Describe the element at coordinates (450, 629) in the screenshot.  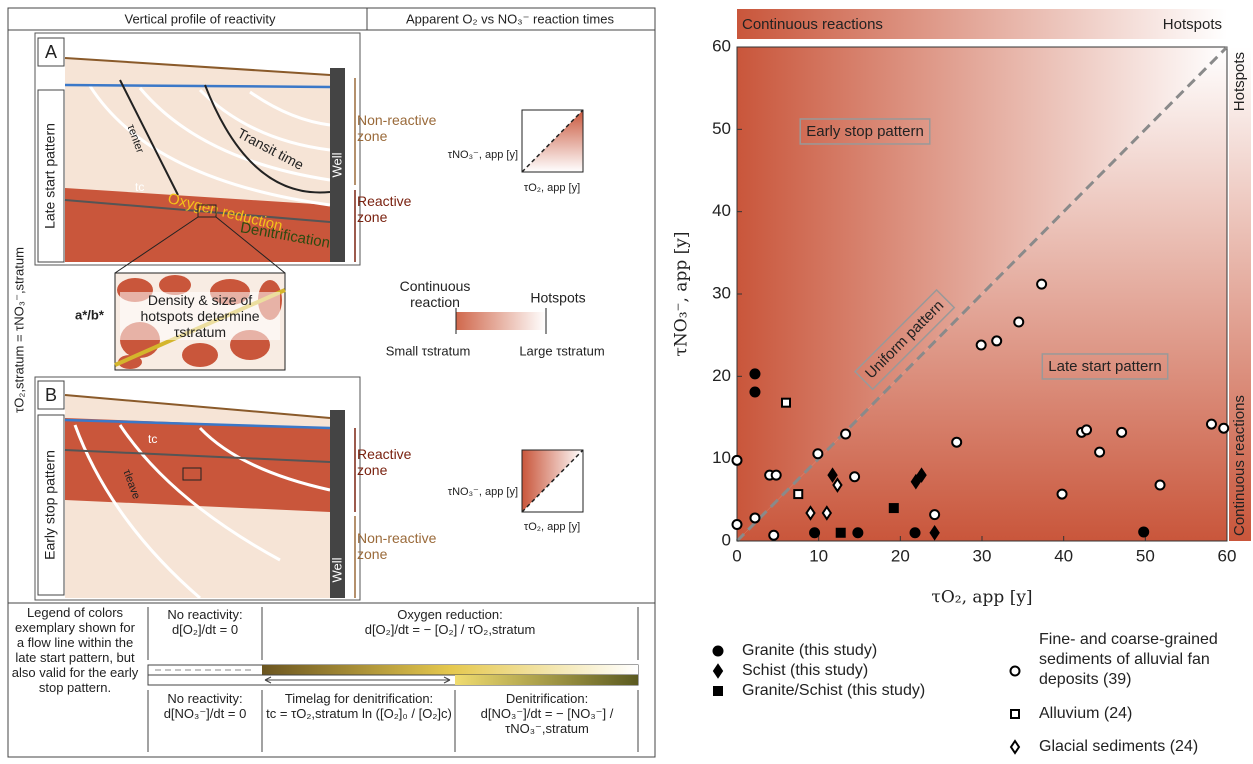
I see `equation: d[O₂]/dt = − [O₂] / τO₂,stratum` at that location.